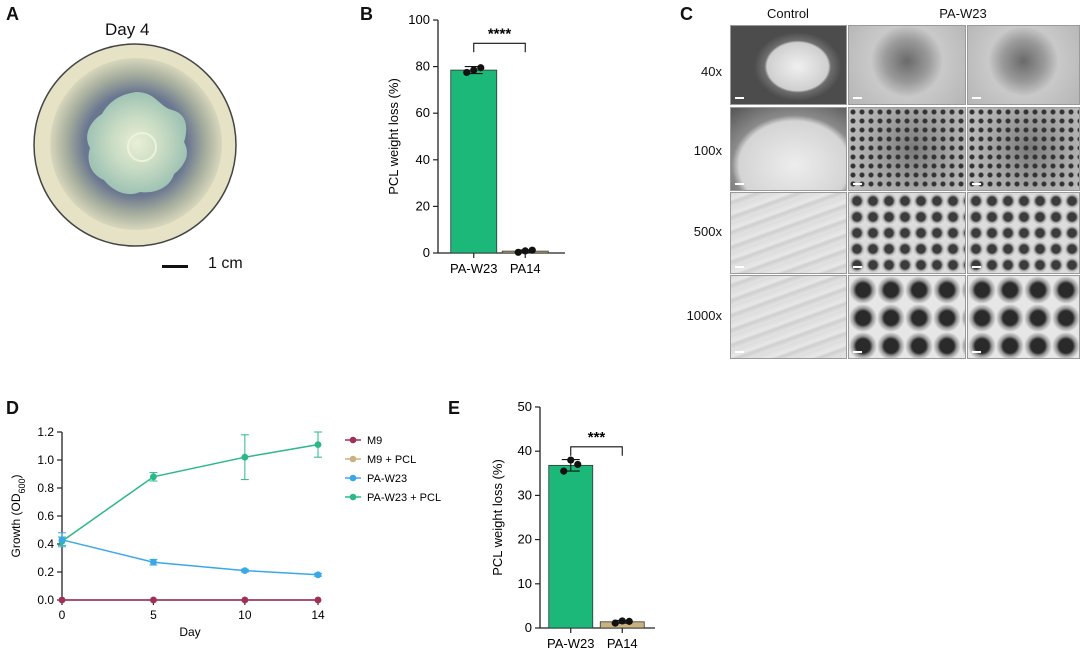 The width and height of the screenshot is (1080, 652). I want to click on series-line-pa-w23-pcl, so click(190, 492).